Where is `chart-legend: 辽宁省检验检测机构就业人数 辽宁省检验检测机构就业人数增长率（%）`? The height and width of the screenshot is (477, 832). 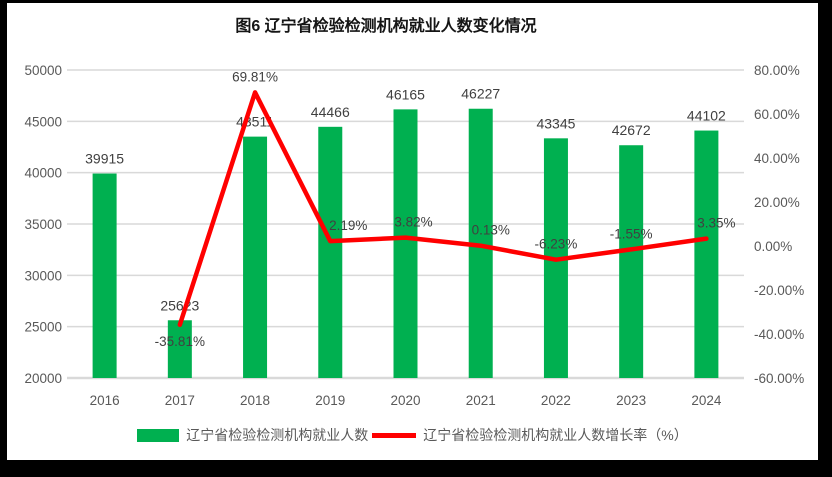 chart-legend: 辽宁省检验检测机构就业人数 辽宁省检验检测机构就业人数增长率（%） is located at coordinates (412, 435).